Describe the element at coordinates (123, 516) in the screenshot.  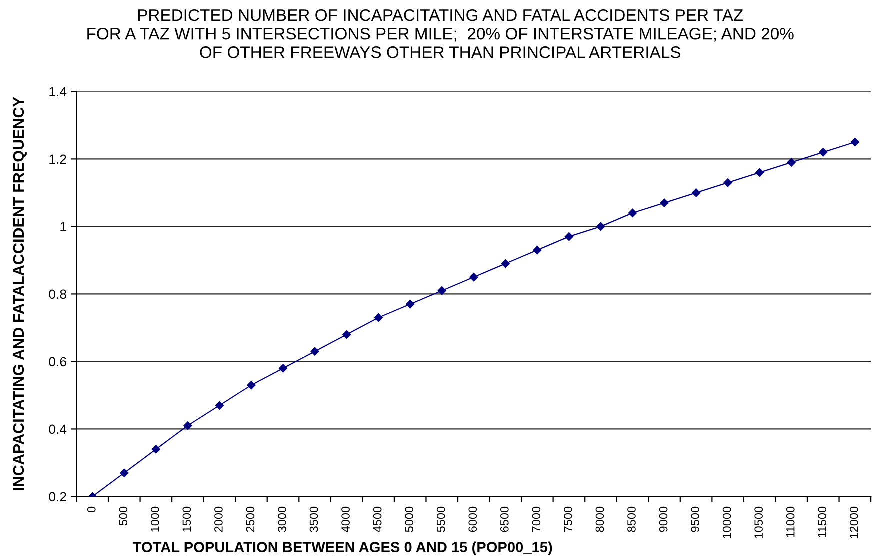
I see `x-tick-label: 500` at that location.